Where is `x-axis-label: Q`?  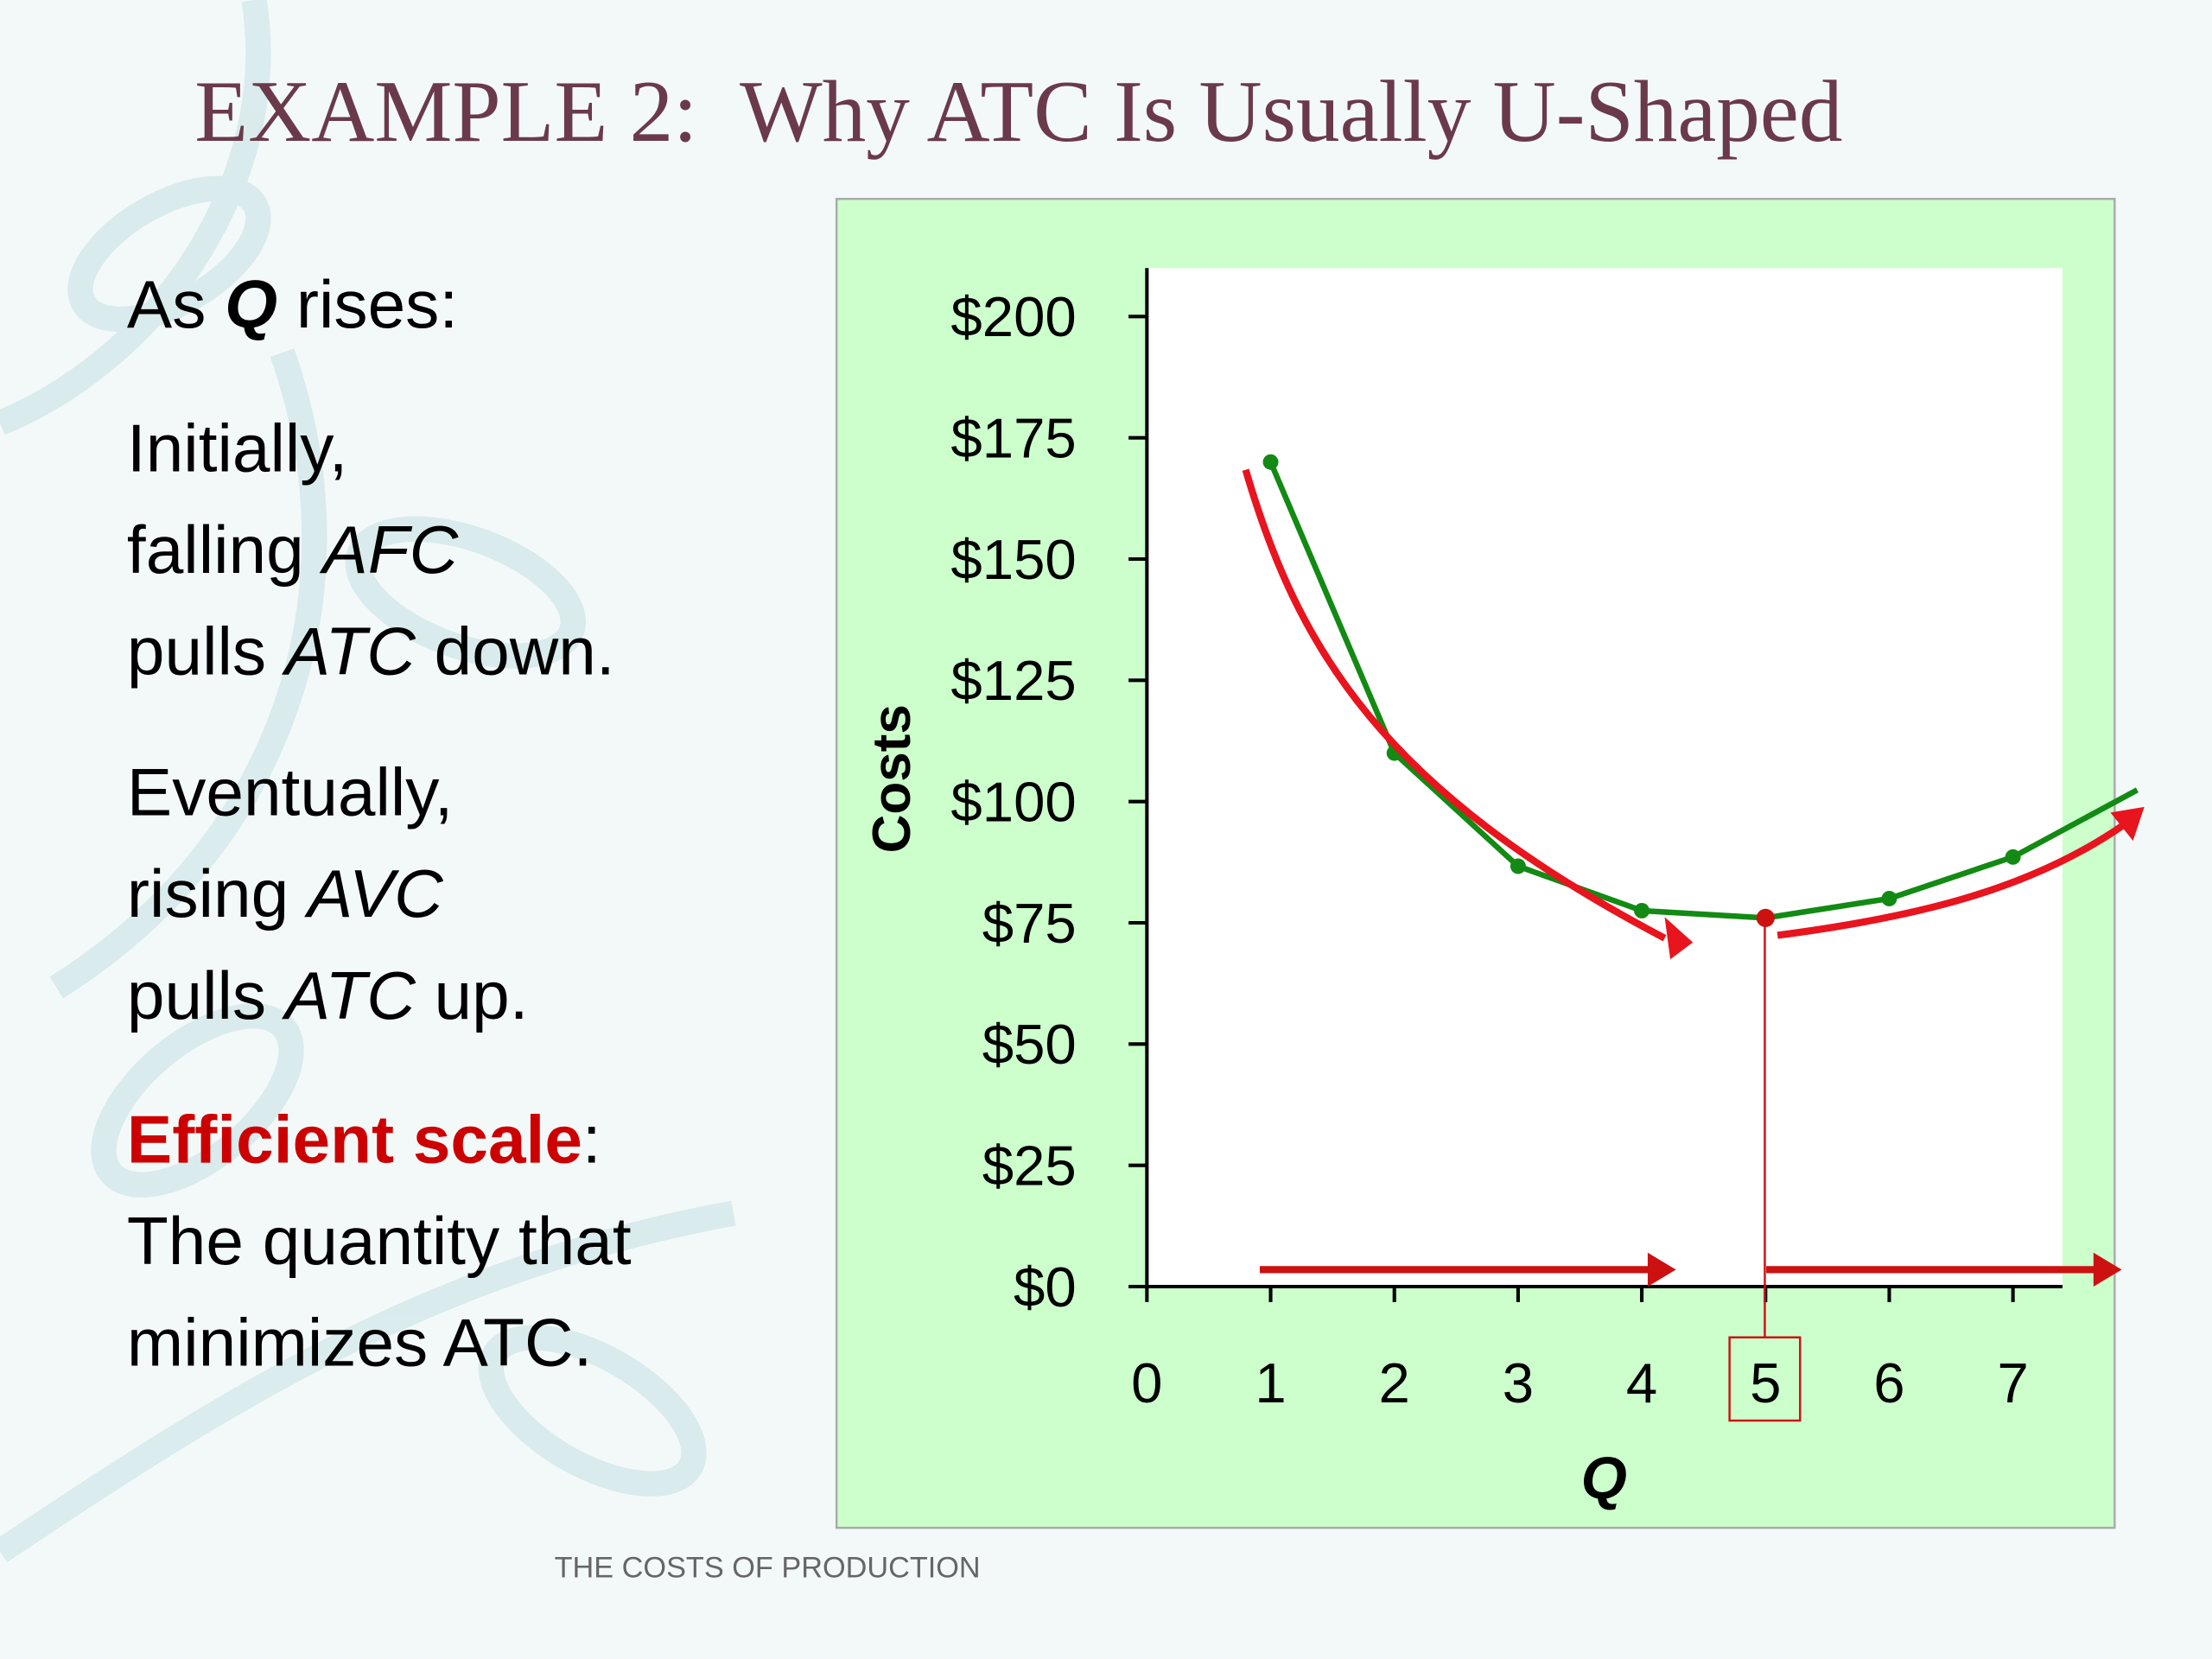
x-axis-label: Q is located at coordinates (1604, 1478).